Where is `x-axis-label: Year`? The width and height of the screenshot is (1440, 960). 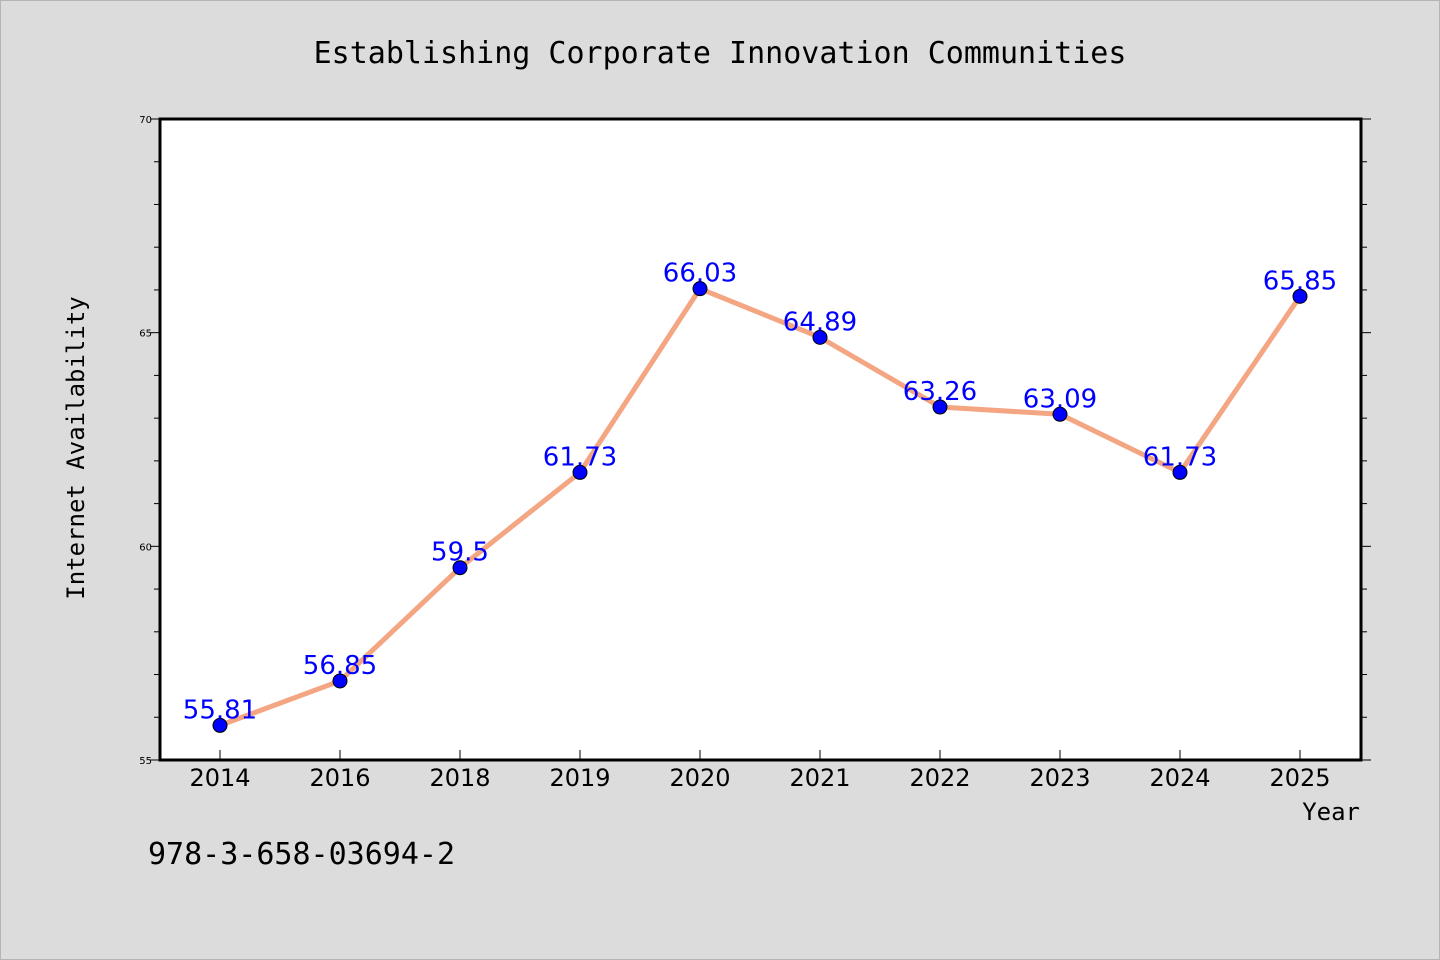
x-axis-label: Year is located at coordinates (1331, 812).